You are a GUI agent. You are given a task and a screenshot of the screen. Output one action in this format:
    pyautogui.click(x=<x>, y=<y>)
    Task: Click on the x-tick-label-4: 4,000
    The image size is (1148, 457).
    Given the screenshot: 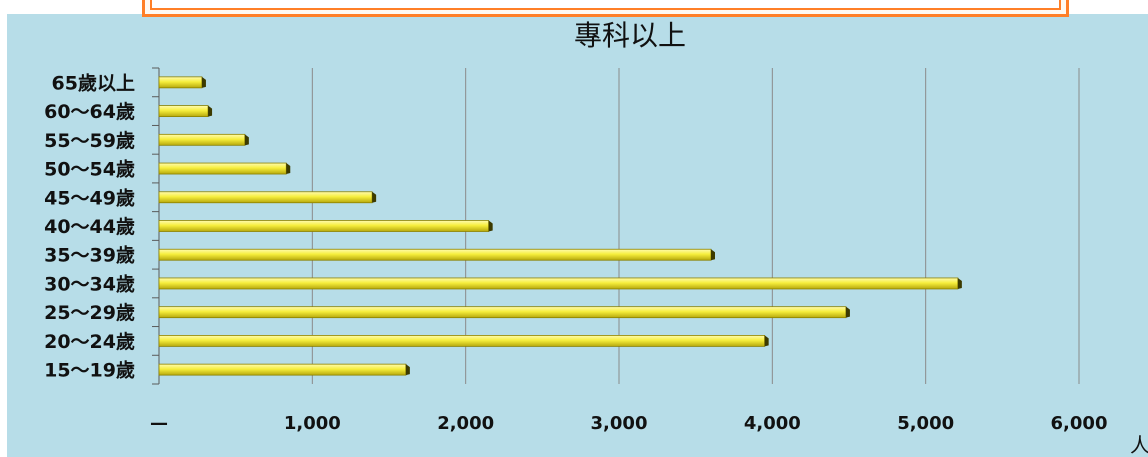 What is the action you would take?
    pyautogui.click(x=772, y=423)
    